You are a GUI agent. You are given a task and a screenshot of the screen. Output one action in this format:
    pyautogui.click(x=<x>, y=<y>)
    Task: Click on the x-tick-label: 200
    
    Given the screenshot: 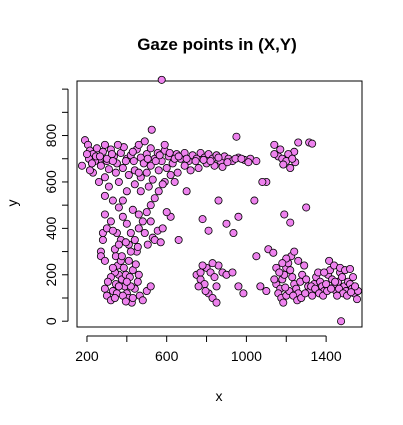 What is the action you would take?
    pyautogui.click(x=87, y=356)
    